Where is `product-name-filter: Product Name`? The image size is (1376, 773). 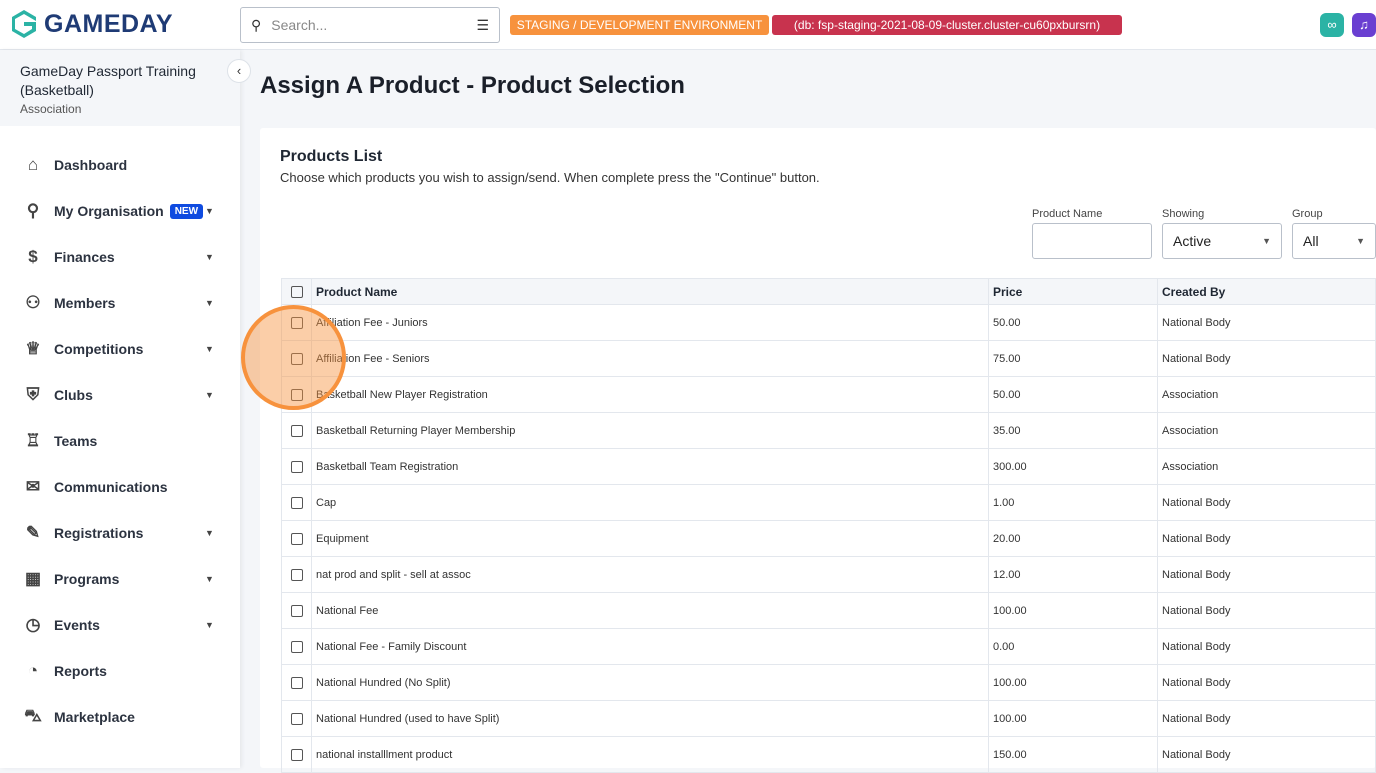 product-name-filter: Product Name is located at coordinates (1092, 233).